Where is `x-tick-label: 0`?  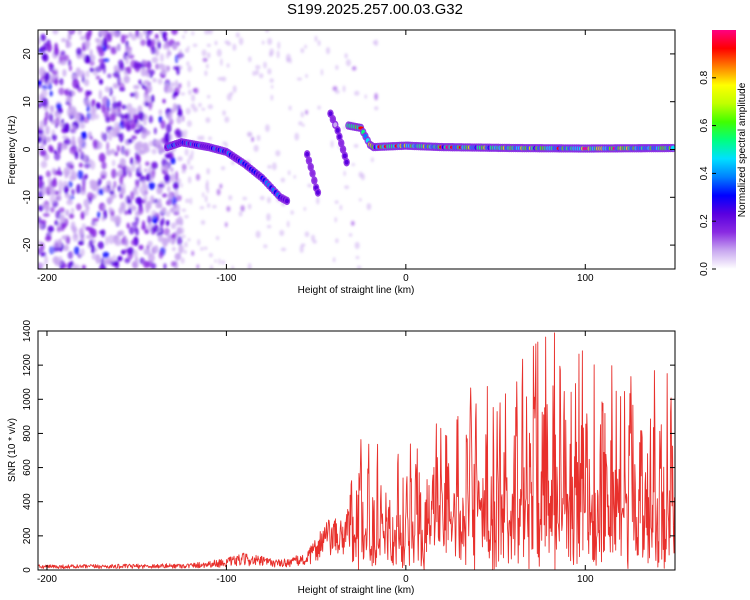 x-tick-label: 0 is located at coordinates (406, 278).